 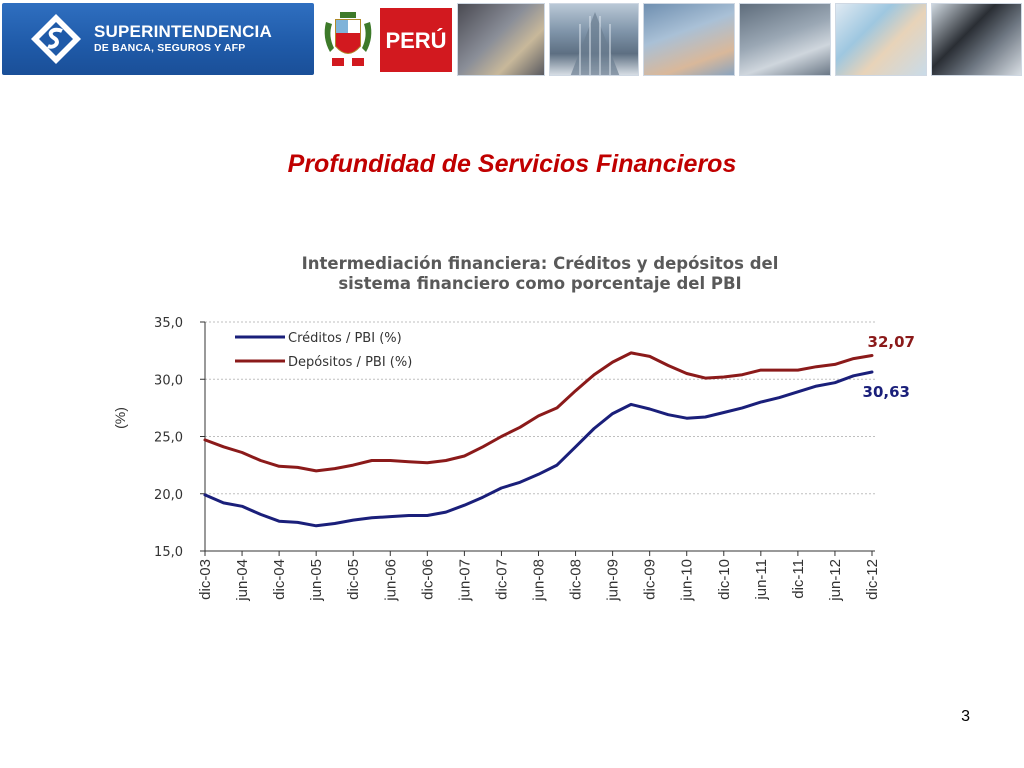 I want to click on country-label: PERÚ, so click(x=416, y=40).